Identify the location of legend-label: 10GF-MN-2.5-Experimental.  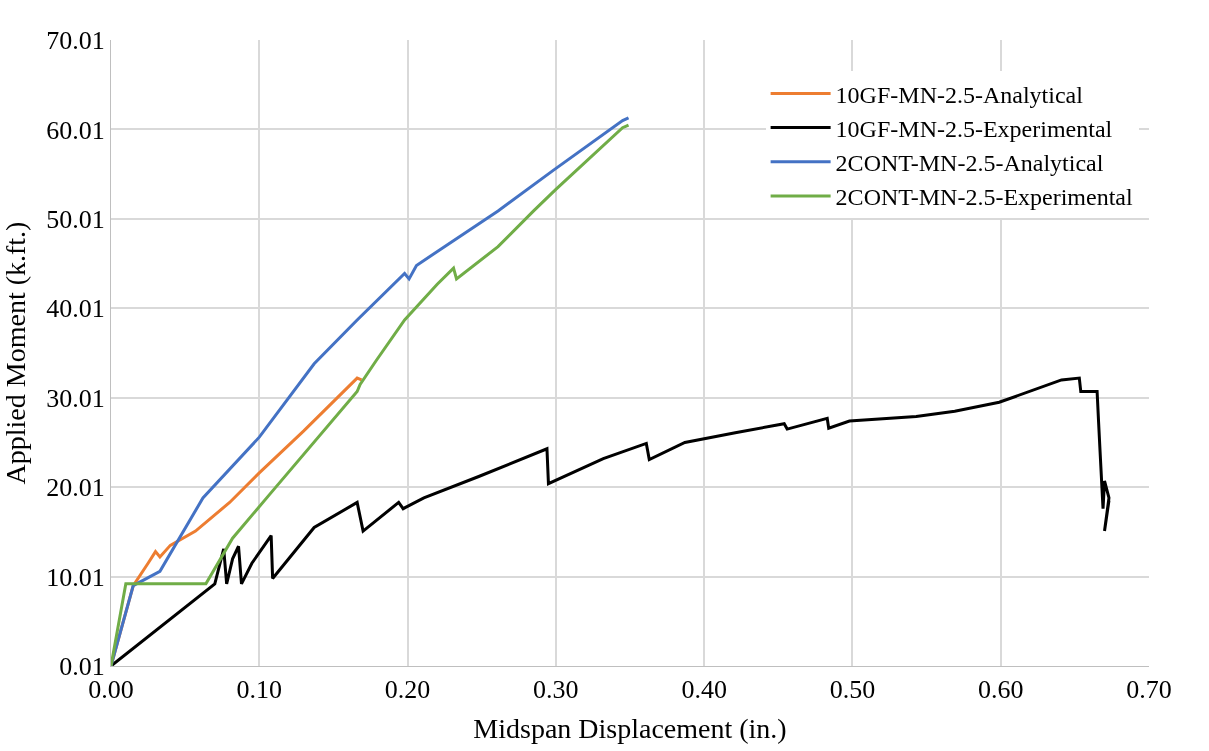
(974, 128).